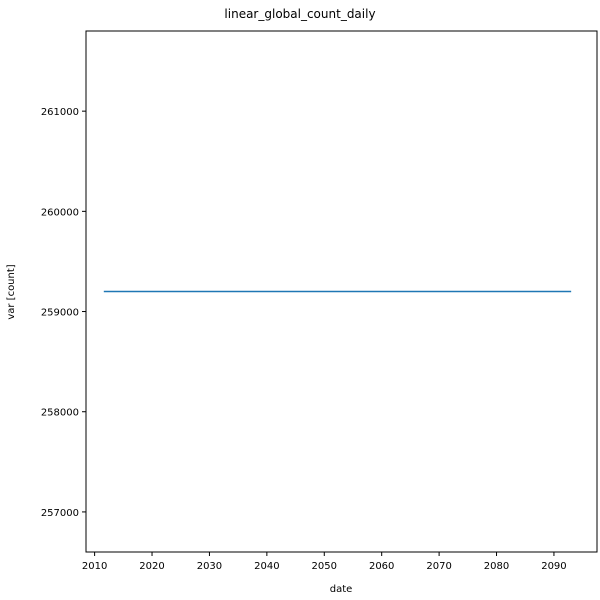  I want to click on x-axis-label: date, so click(341, 589).